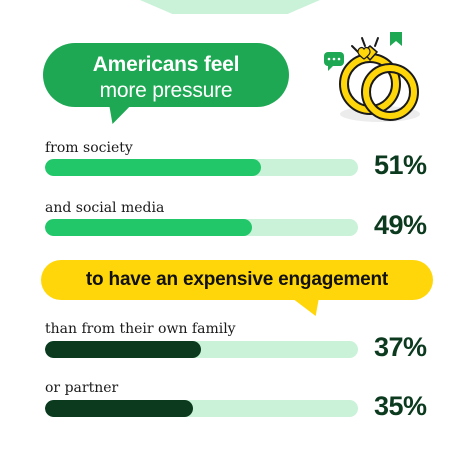 This screenshot has height=458, width=474. Describe the element at coordinates (365, 45) in the screenshot. I see `sparkle-icon` at that location.